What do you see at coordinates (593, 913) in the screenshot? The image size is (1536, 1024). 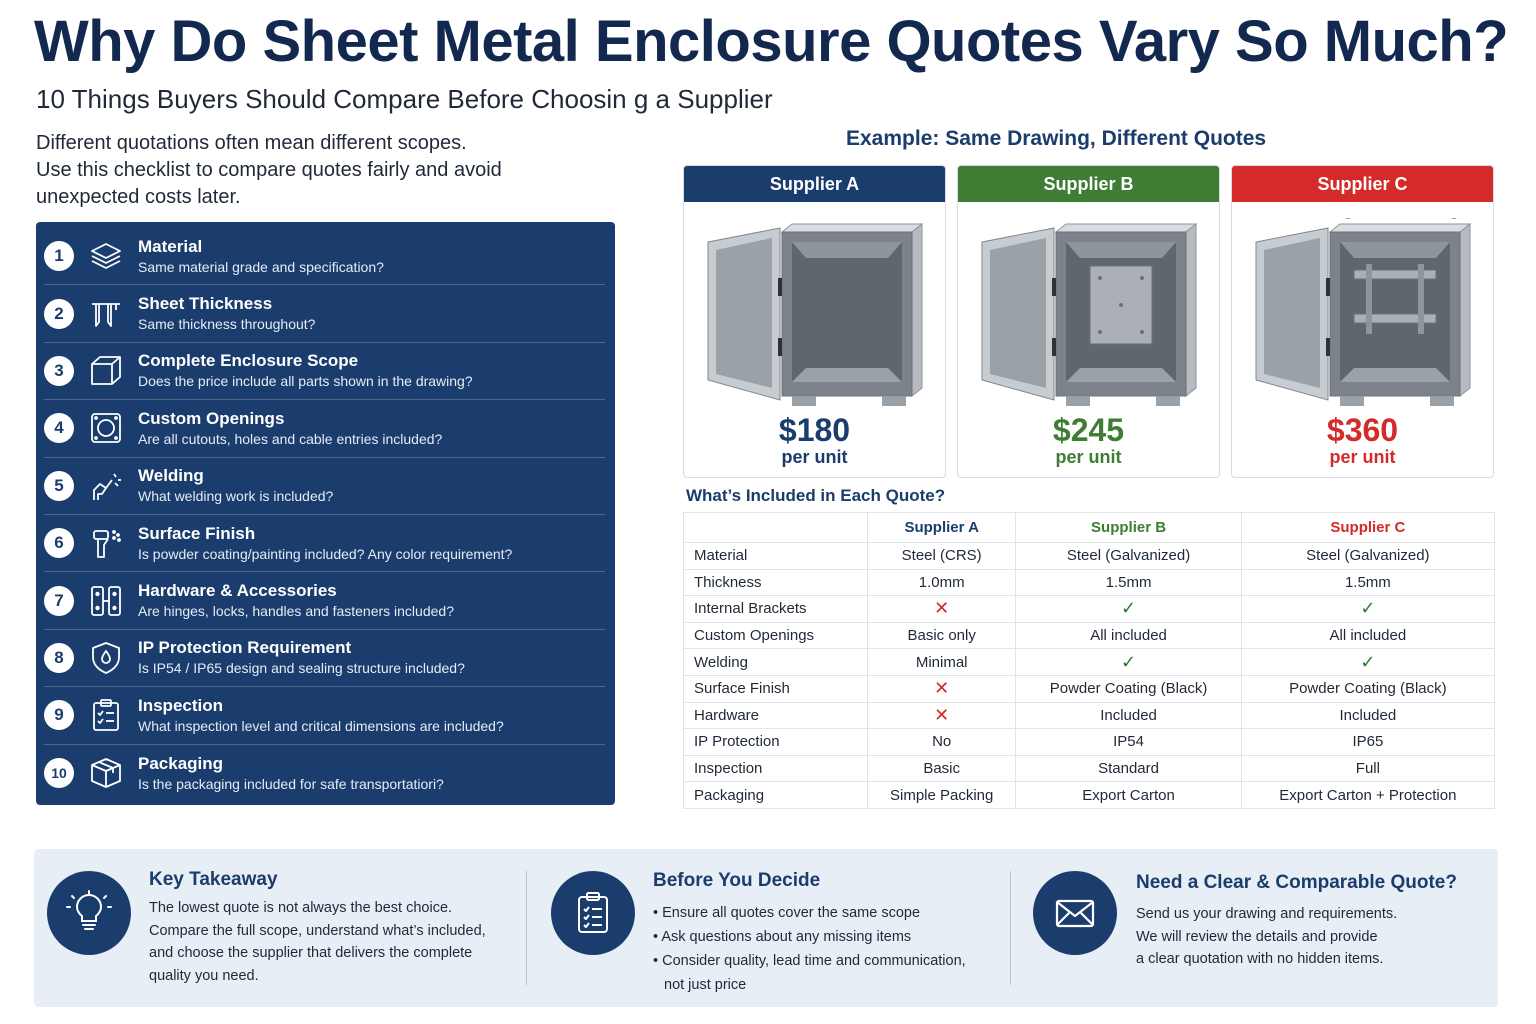 I see `clipboard-icon` at bounding box center [593, 913].